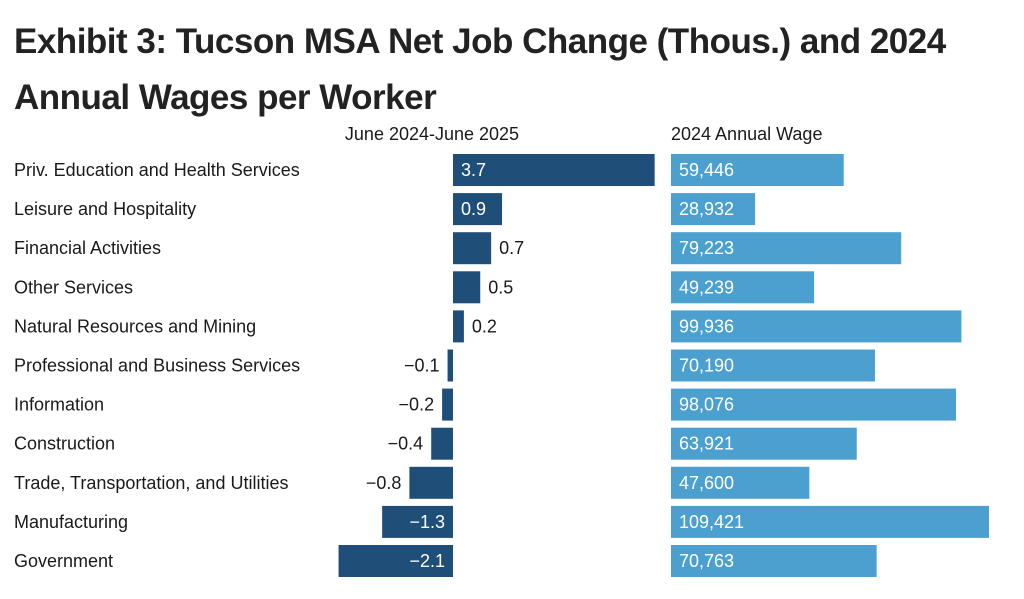 The image size is (1024, 599). I want to click on category-label: Leisure and Hospitality, so click(105, 209).